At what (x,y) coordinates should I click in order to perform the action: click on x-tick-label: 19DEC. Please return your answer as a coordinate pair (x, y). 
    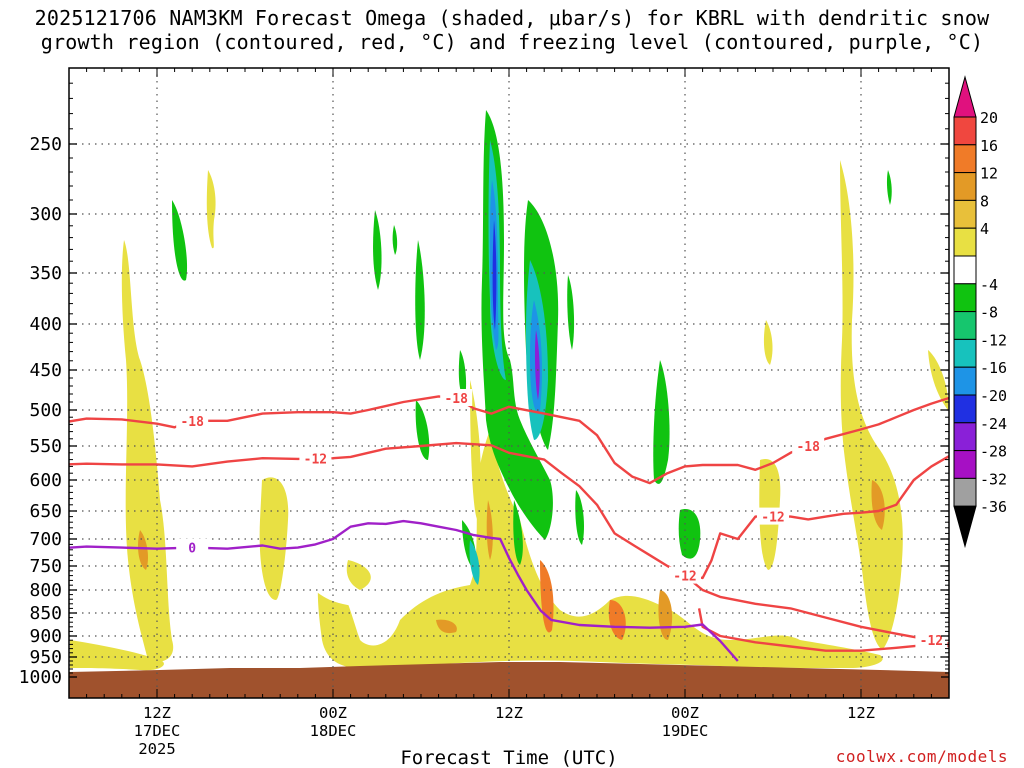
    Looking at the image, I should click on (685, 731).